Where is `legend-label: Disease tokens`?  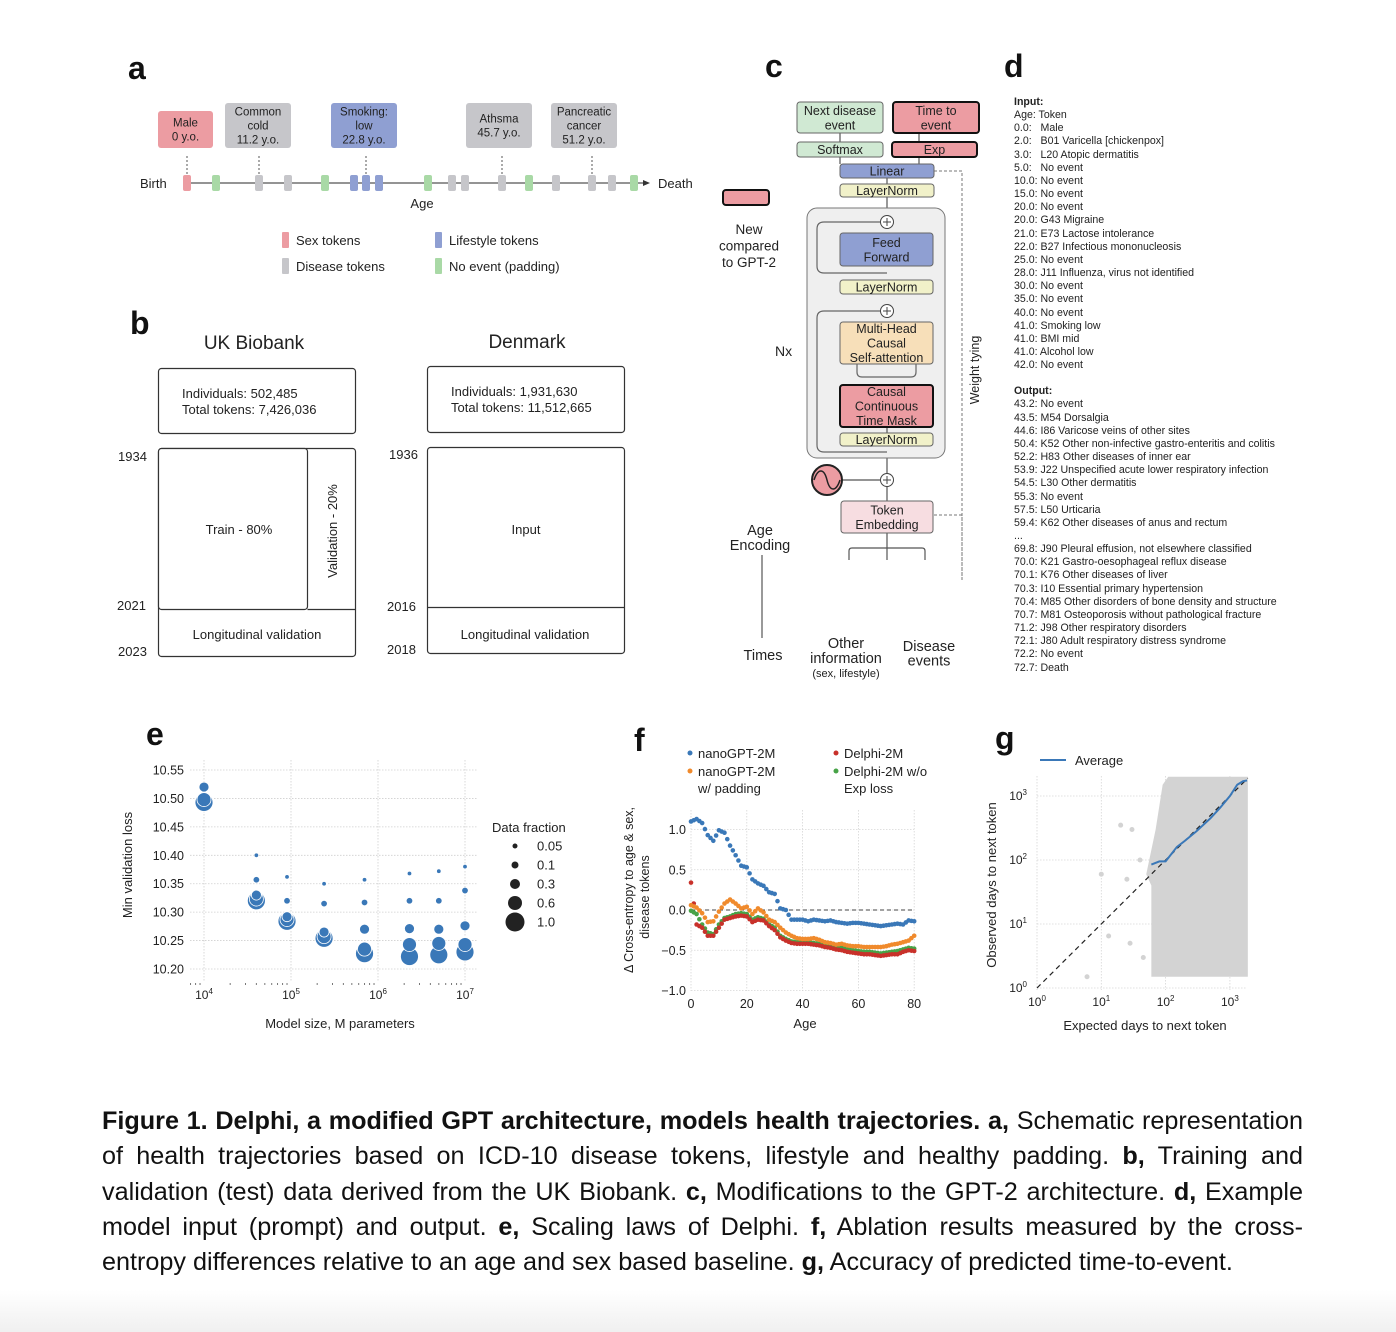 legend-label: Disease tokens is located at coordinates (340, 266).